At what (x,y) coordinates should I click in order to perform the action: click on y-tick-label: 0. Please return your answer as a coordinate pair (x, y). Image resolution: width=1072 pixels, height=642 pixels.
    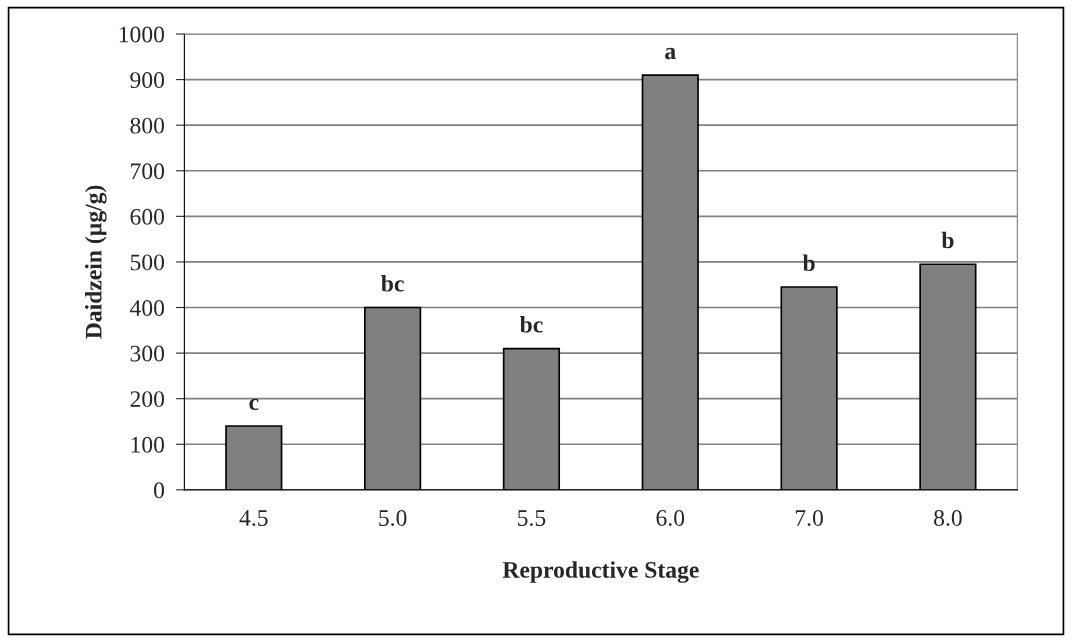
    Looking at the image, I should click on (159, 490).